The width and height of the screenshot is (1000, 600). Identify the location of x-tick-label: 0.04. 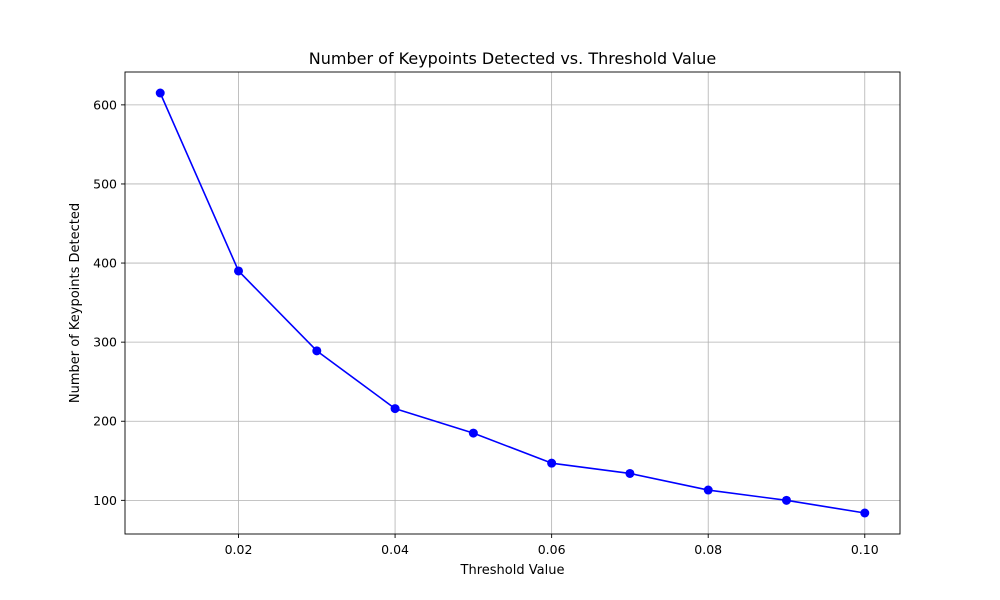
(395, 549).